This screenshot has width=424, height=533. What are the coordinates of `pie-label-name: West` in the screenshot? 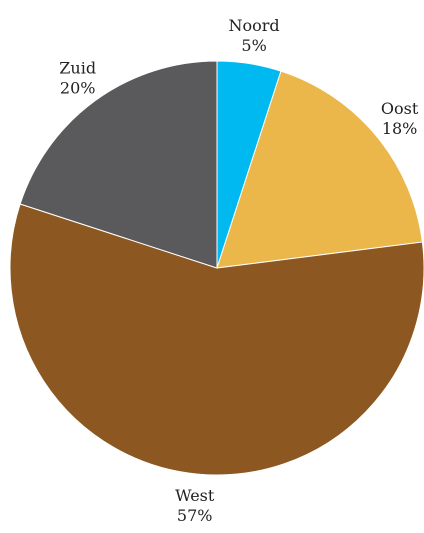 It's located at (195, 495).